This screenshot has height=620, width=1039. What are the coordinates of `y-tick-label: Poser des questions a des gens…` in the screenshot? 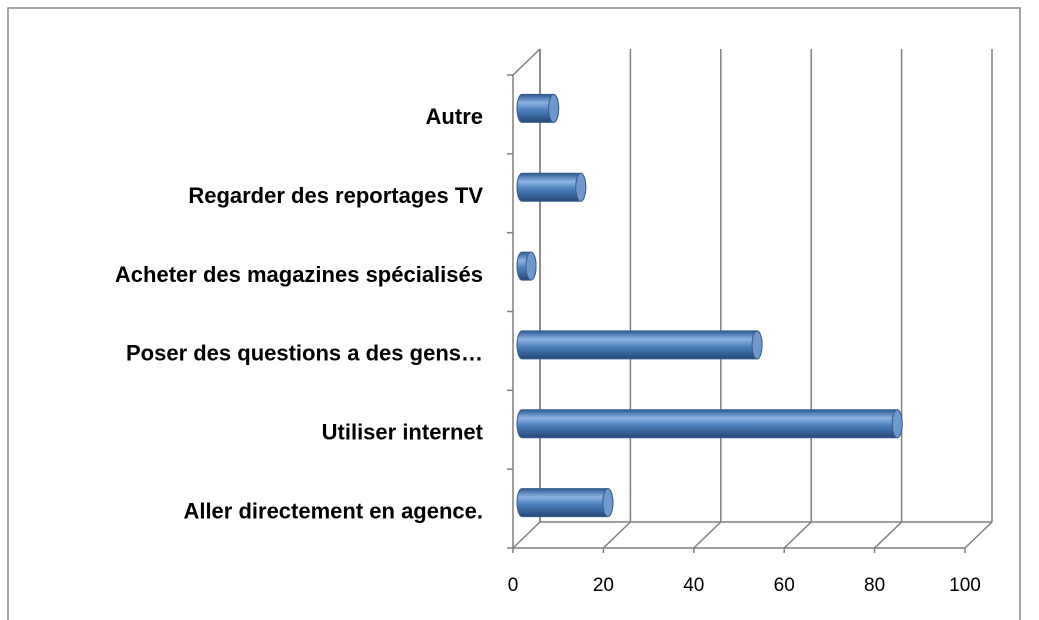 It's located at (304, 353).